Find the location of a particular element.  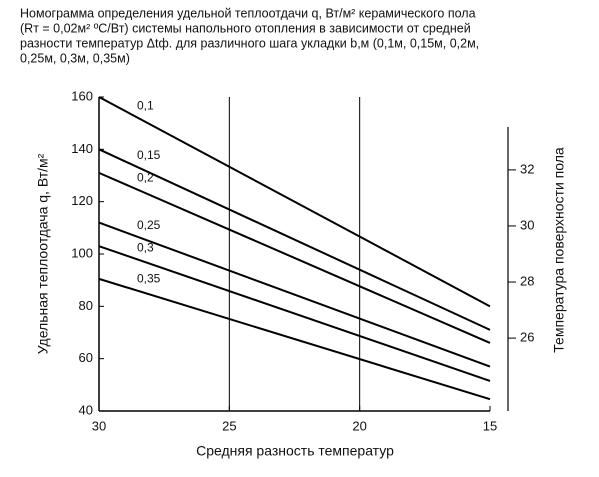

y-tick-label: 60 is located at coordinates (86, 357).